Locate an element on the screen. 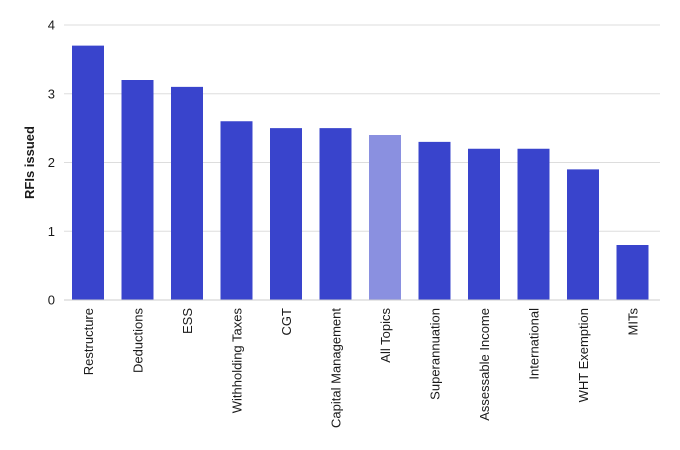 This screenshot has width=680, height=450. x-tick-label: Assessable Income is located at coordinates (484, 364).